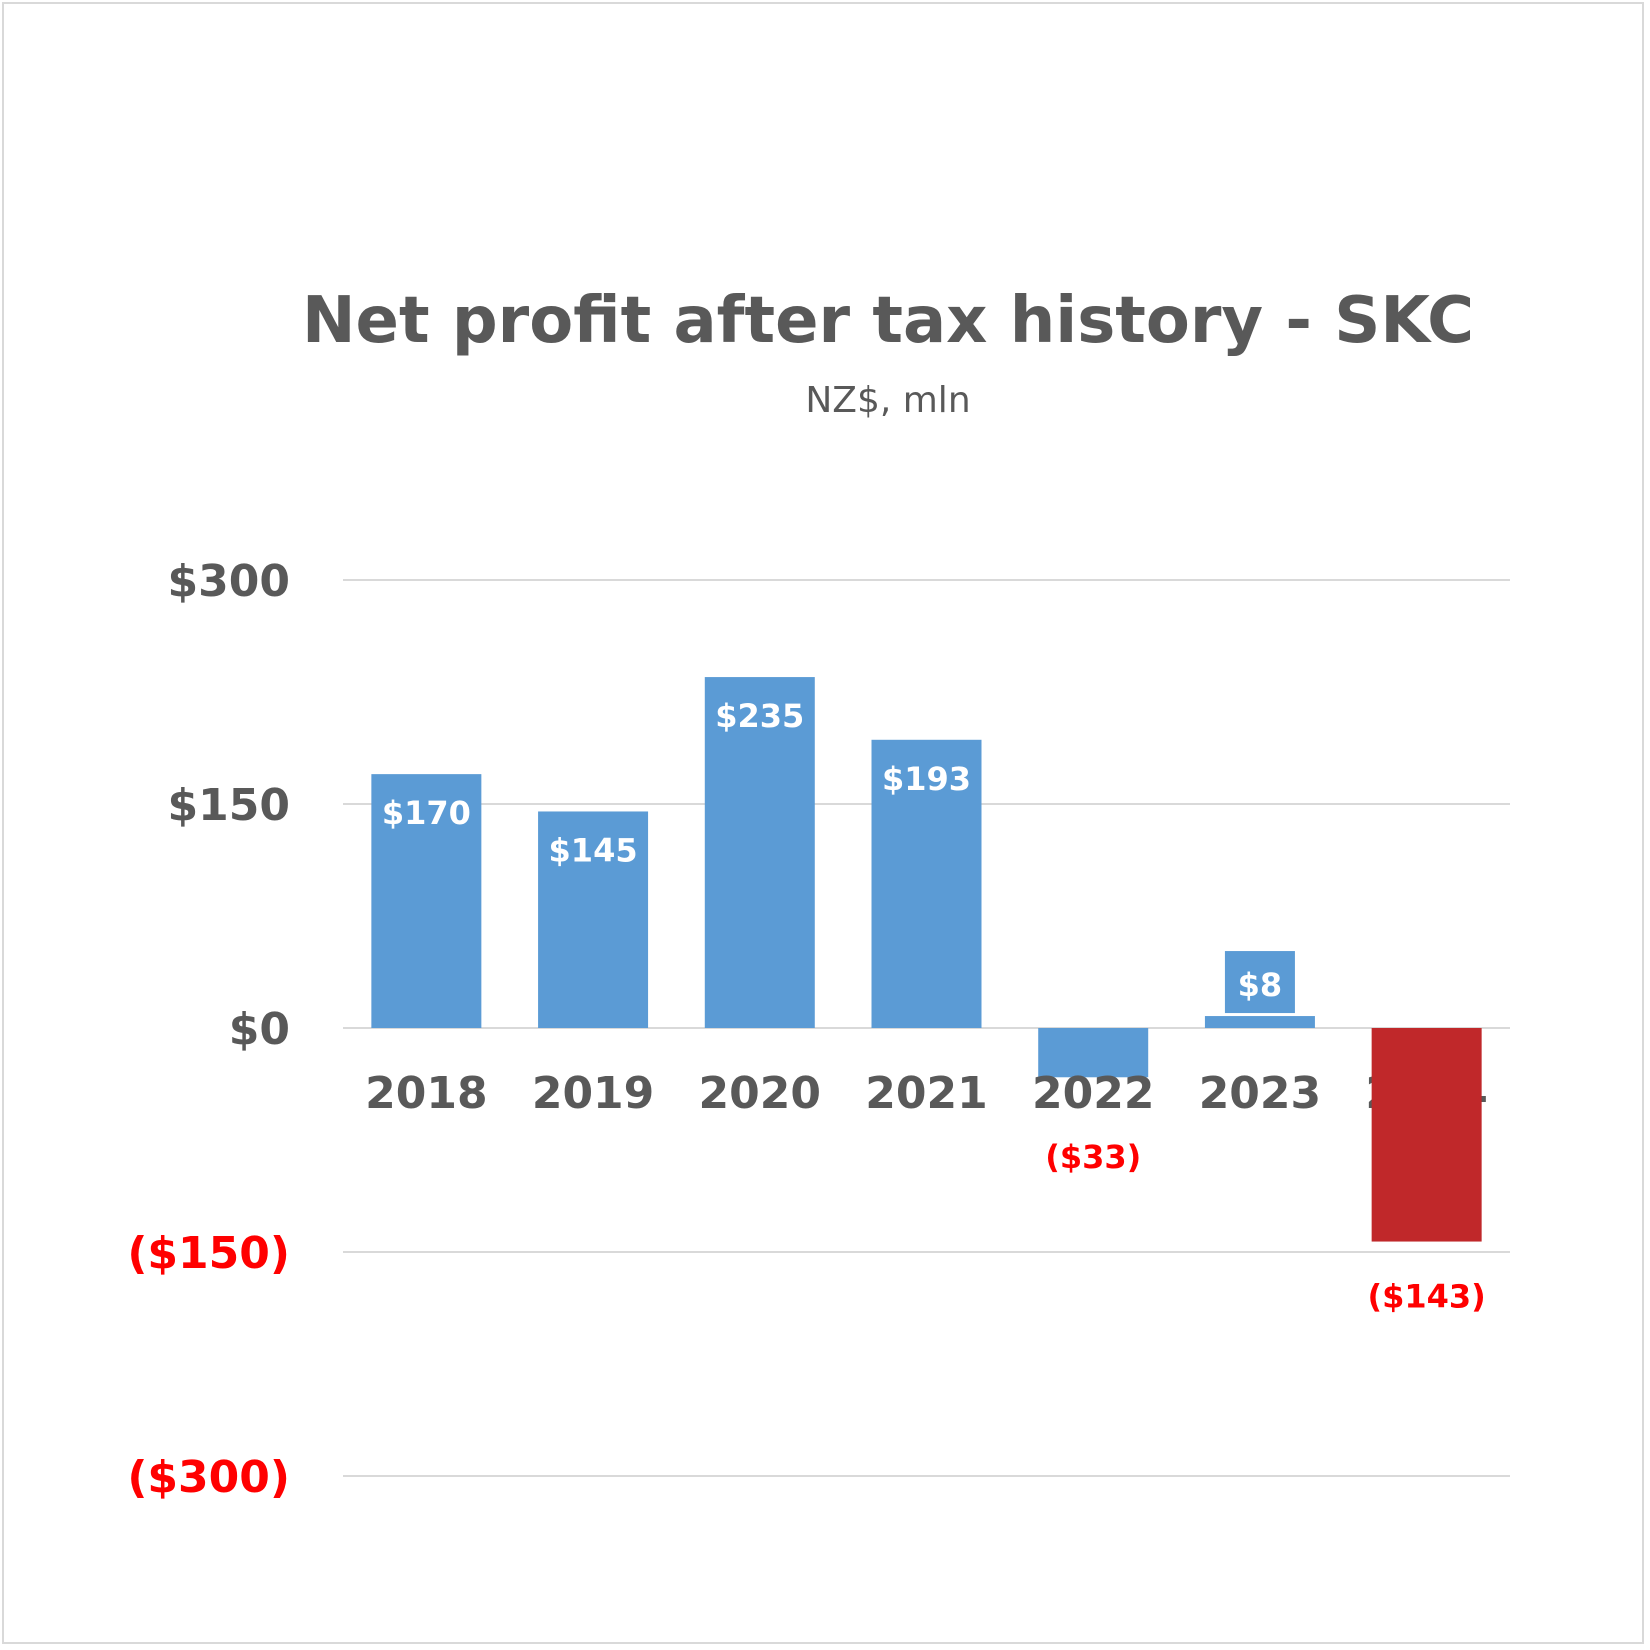 This screenshot has width=1650, height=1650. I want to click on y-tick-label: $150, so click(229, 805).